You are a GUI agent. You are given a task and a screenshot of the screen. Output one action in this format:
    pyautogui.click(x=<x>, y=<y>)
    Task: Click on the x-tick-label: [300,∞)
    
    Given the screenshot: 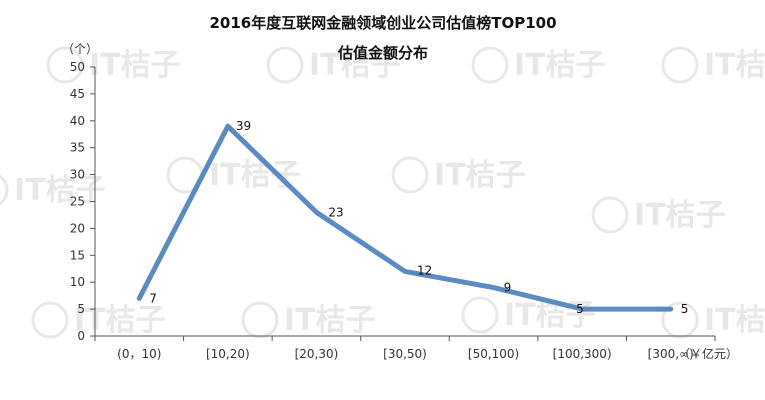 What is the action you would take?
    pyautogui.click(x=671, y=354)
    